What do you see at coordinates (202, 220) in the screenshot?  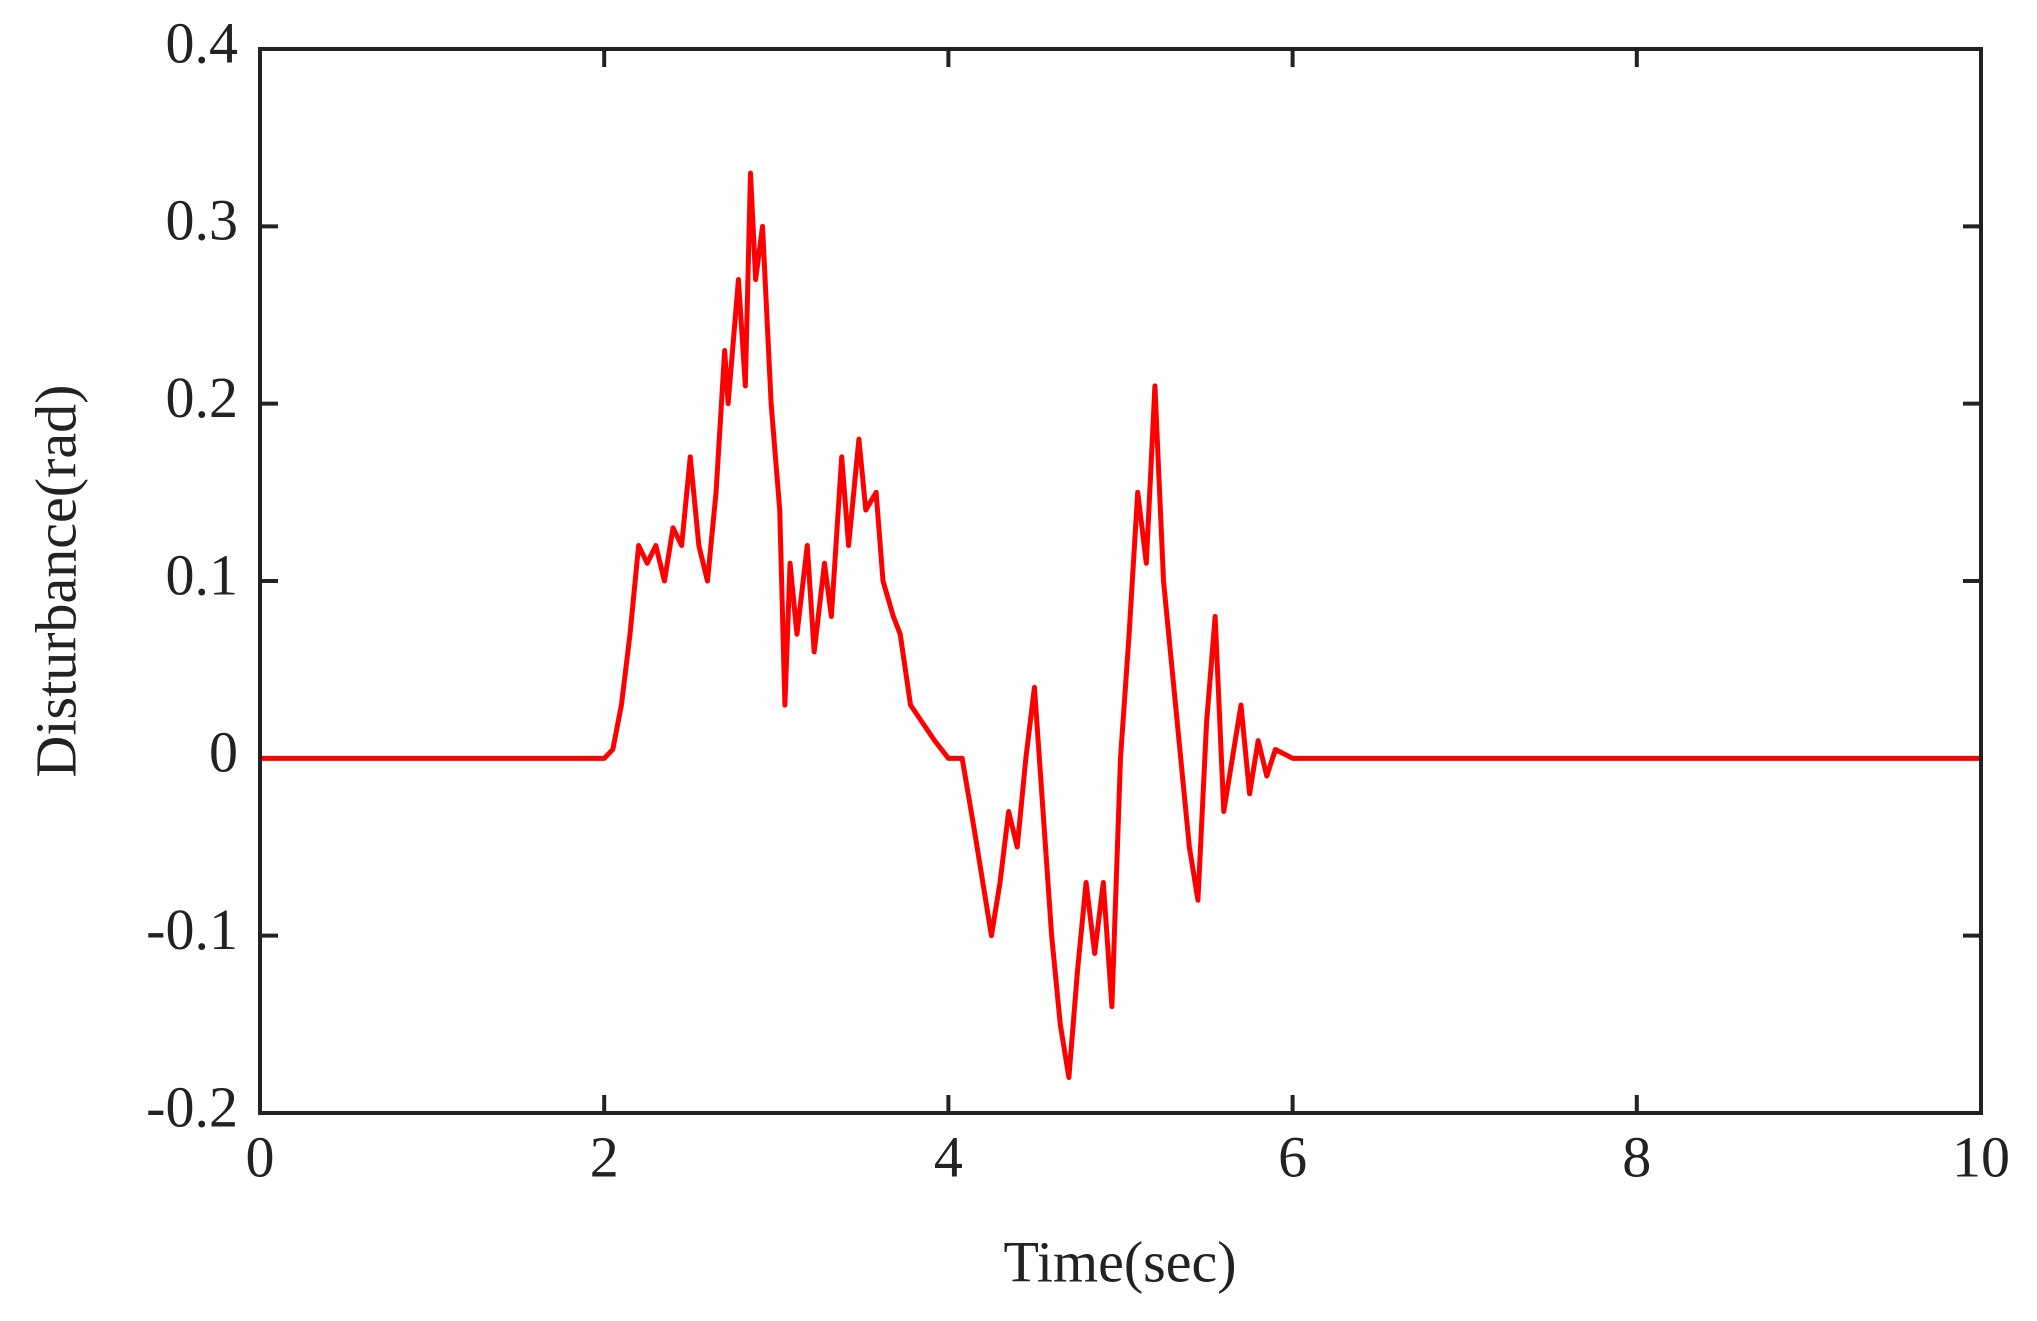 I see `y-tick-label: 0.3` at bounding box center [202, 220].